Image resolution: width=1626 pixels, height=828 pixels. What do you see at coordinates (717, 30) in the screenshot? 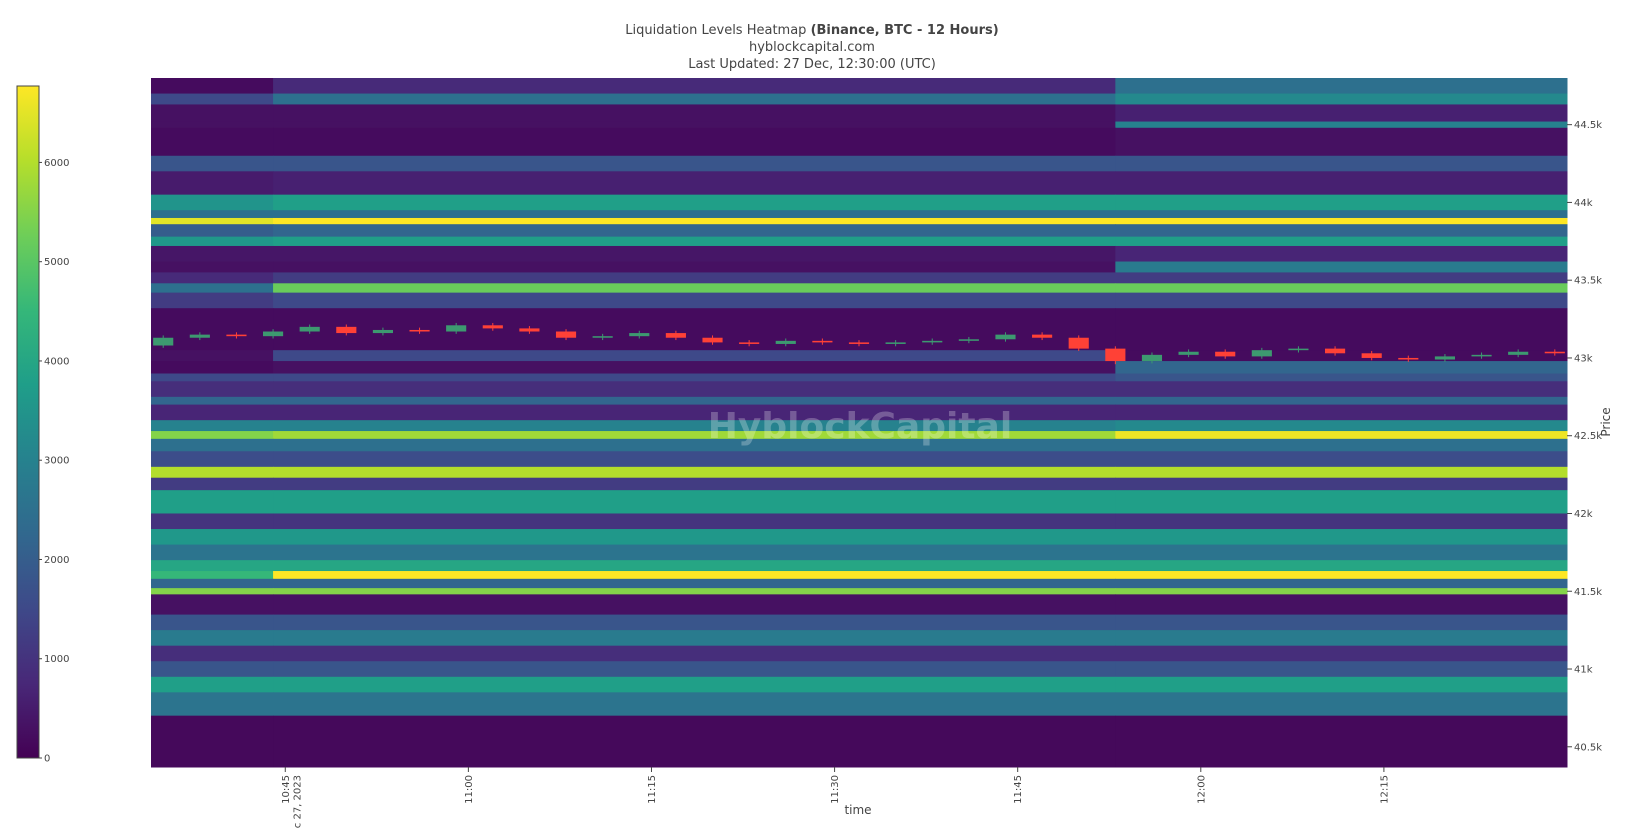
I see `title: Liquidation Levels Heatmap` at bounding box center [717, 30].